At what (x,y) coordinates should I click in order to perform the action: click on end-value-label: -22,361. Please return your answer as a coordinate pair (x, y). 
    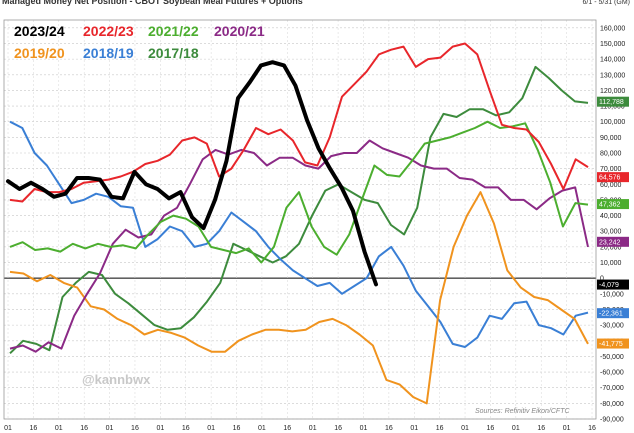
    Looking at the image, I should click on (611, 314).